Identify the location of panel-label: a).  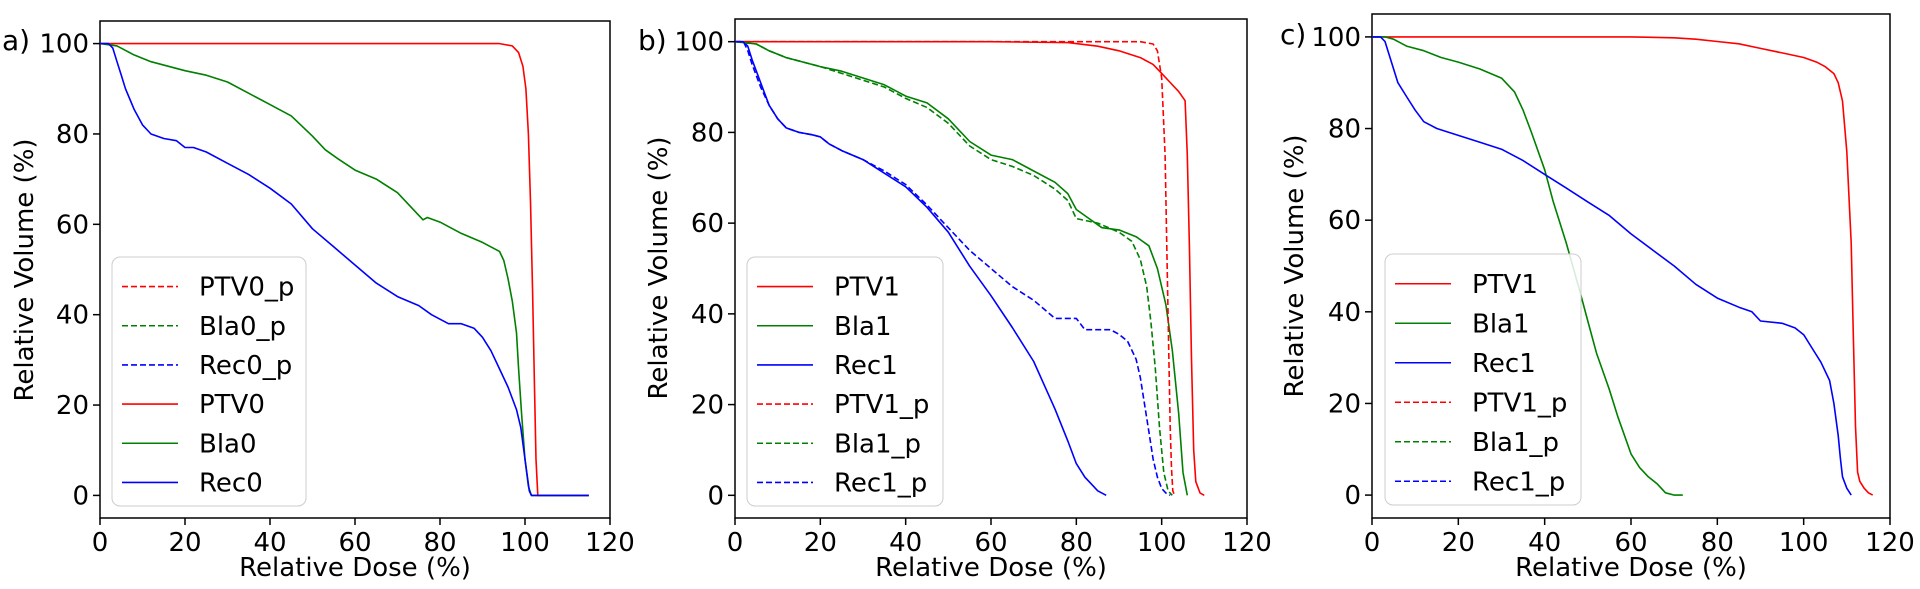
(16, 40).